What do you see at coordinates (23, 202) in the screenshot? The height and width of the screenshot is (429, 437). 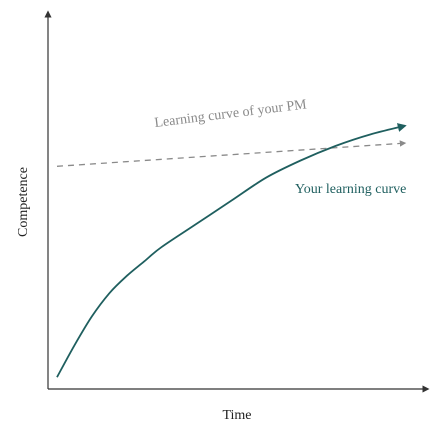 I see `y-axis-title: Competence` at bounding box center [23, 202].